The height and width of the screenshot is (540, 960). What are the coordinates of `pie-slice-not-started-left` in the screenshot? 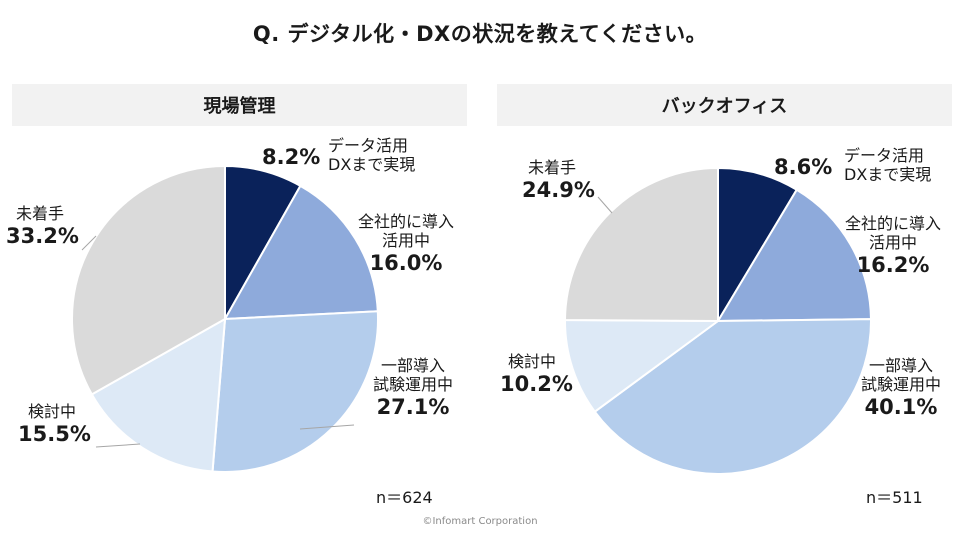 It's located at (148, 280).